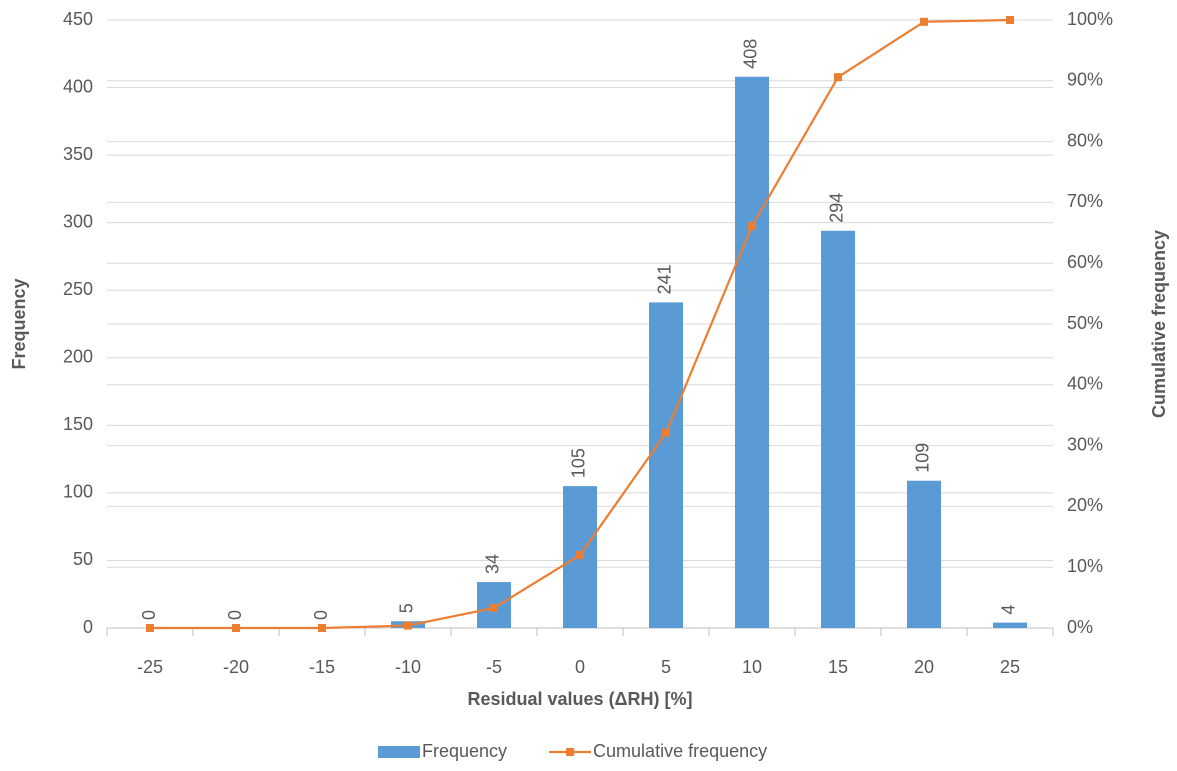 Image resolution: width=1177 pixels, height=771 pixels. Describe the element at coordinates (665, 279) in the screenshot. I see `data-label: 241` at that location.